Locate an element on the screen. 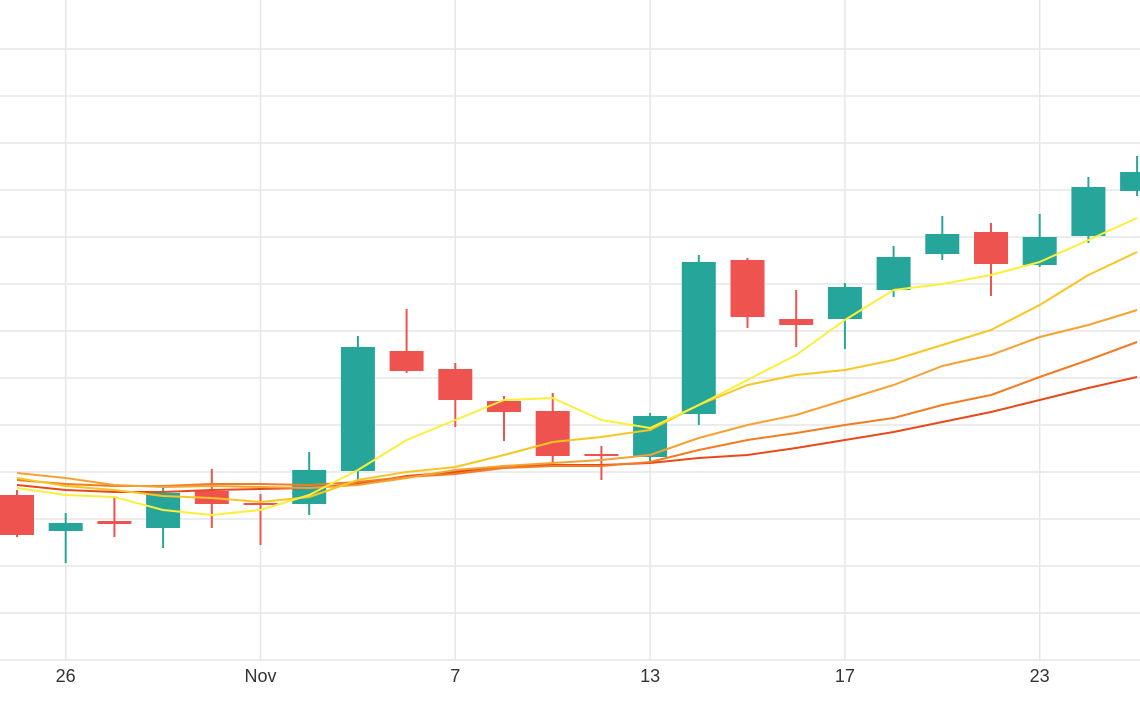  x-tick-label: 17 is located at coordinates (845, 676).